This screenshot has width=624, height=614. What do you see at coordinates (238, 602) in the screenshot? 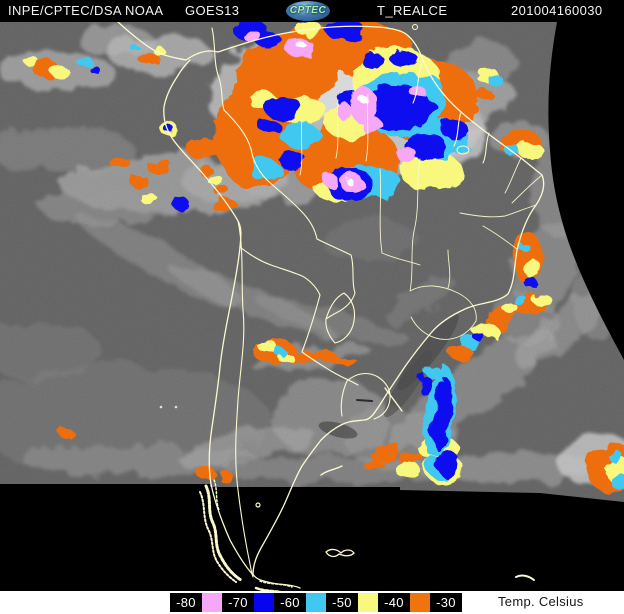
I see `legend-label--70: -70` at bounding box center [238, 602].